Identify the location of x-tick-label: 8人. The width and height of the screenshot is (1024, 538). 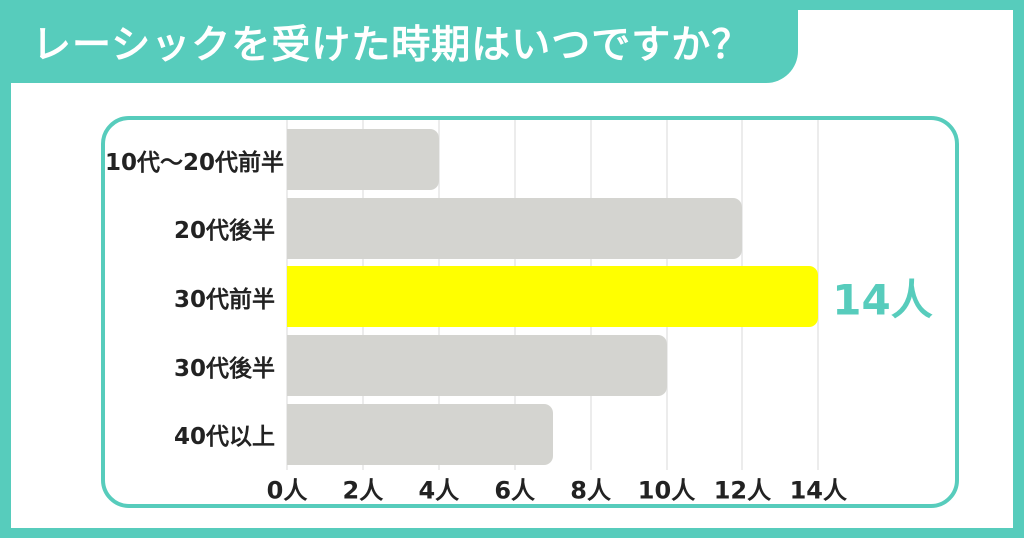
(590, 490).